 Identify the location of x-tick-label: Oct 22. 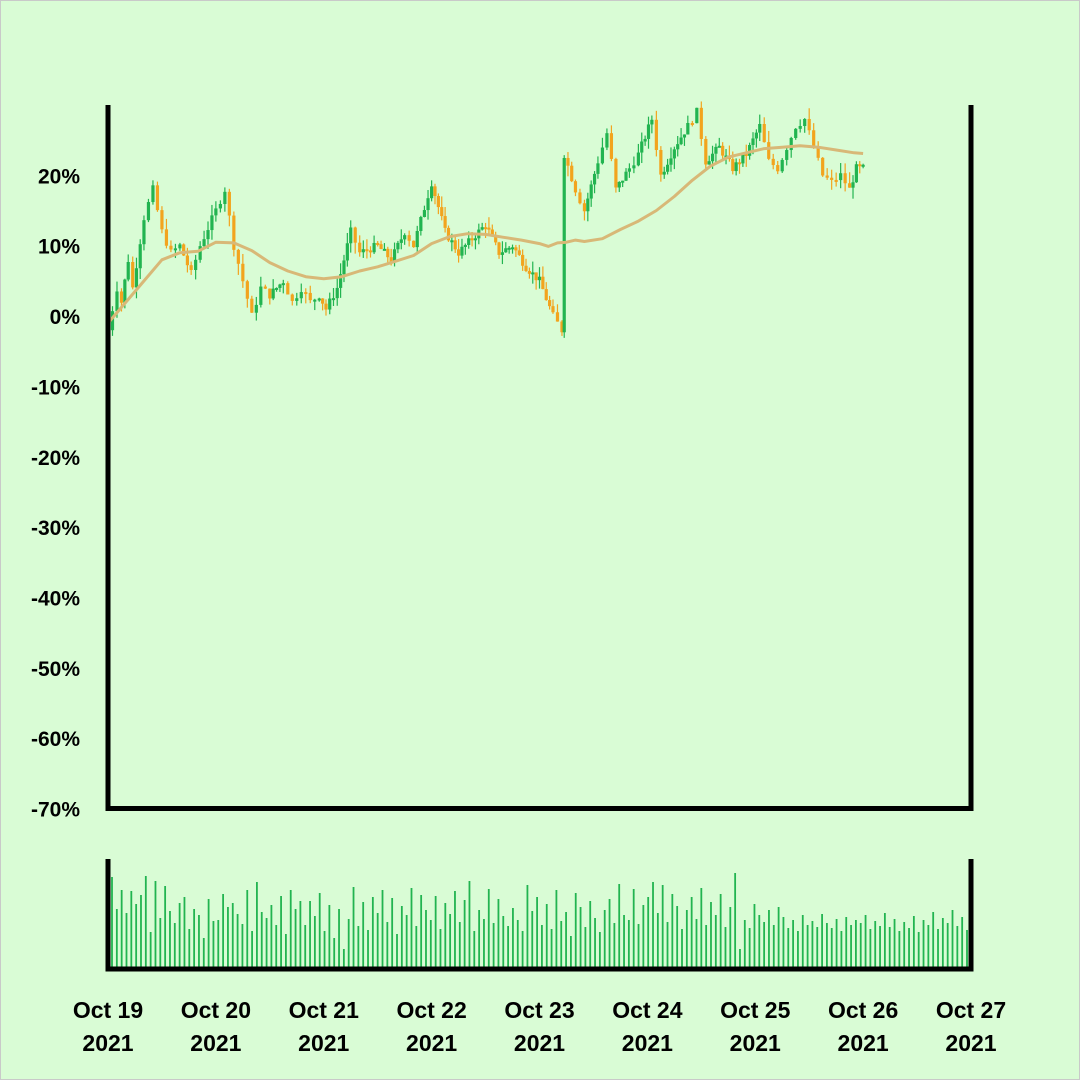
(431, 1010).